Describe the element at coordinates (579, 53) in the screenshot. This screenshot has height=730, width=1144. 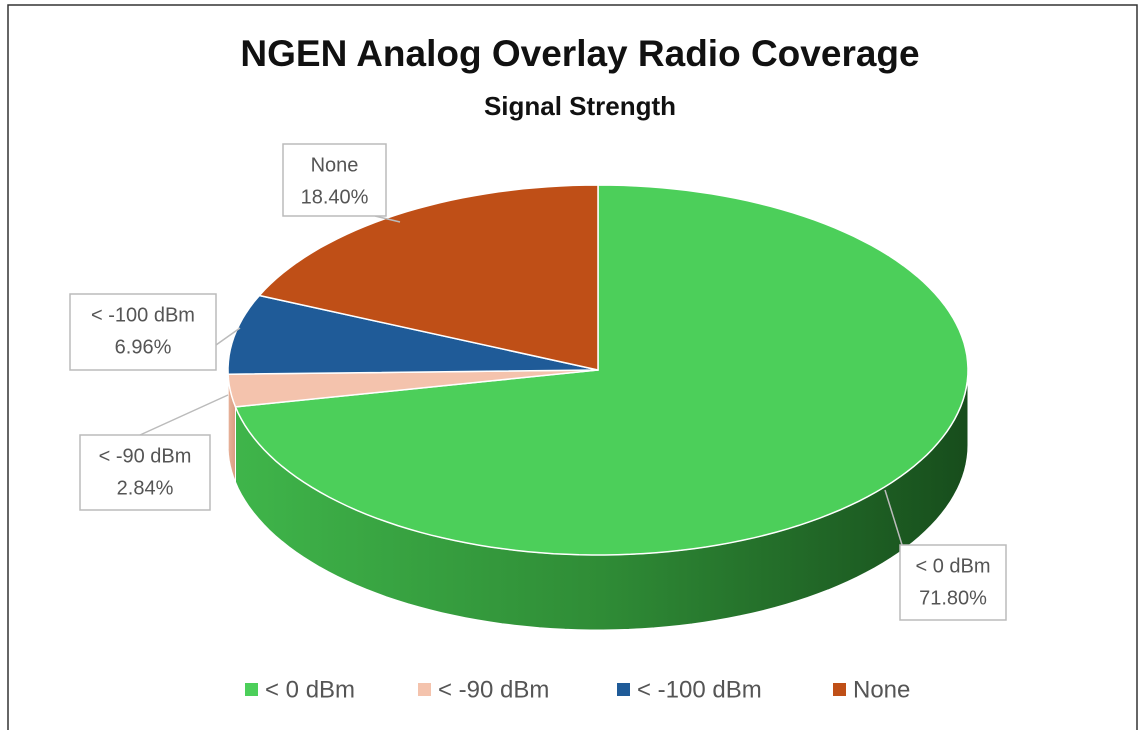
I see `chart-title: NGEN Analog Overlay Radio Coverage` at that location.